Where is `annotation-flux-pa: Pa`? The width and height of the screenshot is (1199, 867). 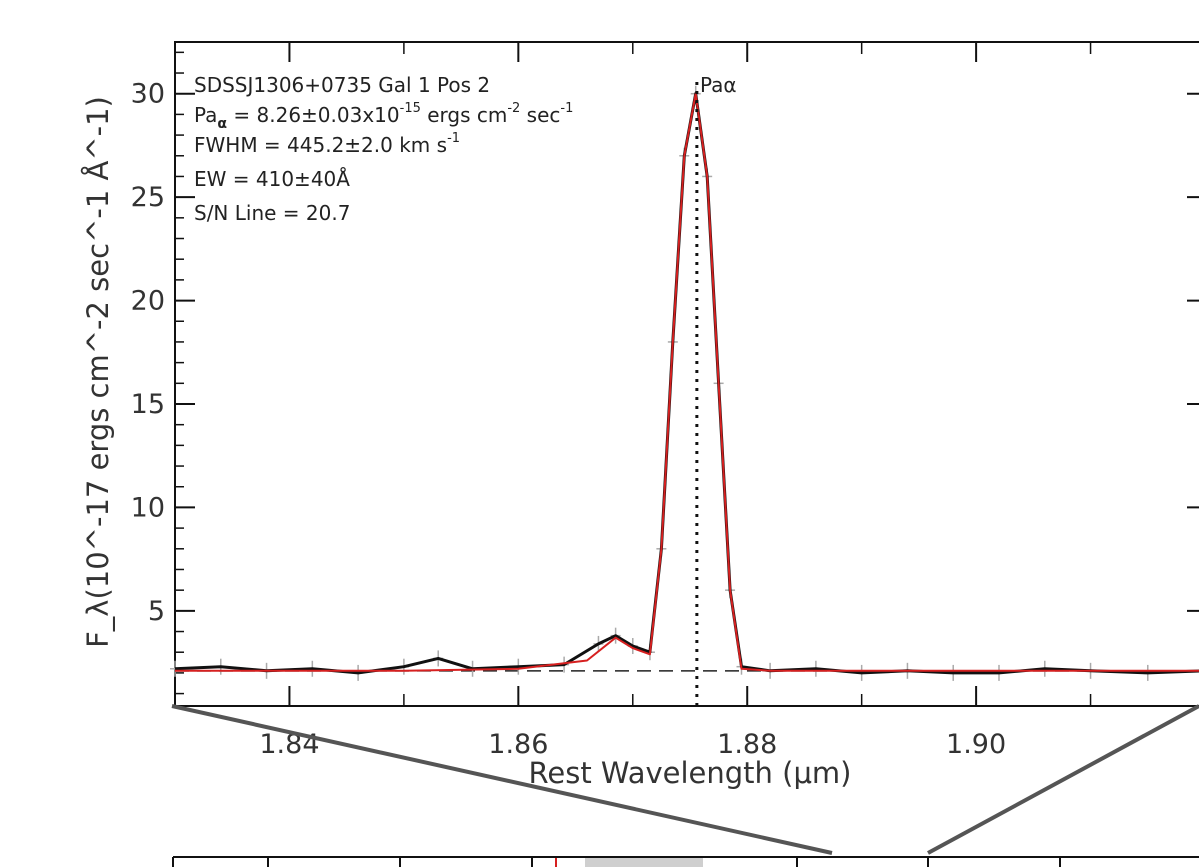
annotation-flux-pa: Pa is located at coordinates (205, 115).